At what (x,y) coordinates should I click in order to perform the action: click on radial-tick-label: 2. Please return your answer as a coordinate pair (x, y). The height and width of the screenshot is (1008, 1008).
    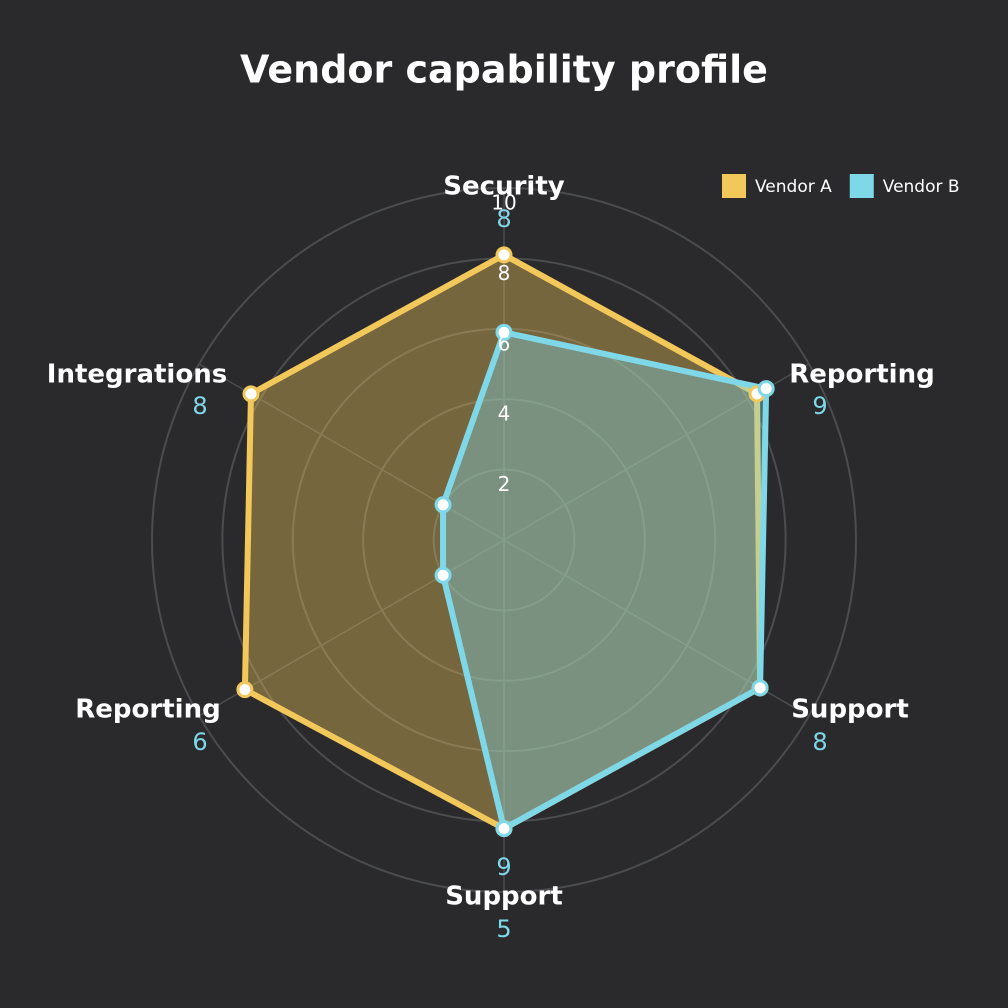
    Looking at the image, I should click on (504, 484).